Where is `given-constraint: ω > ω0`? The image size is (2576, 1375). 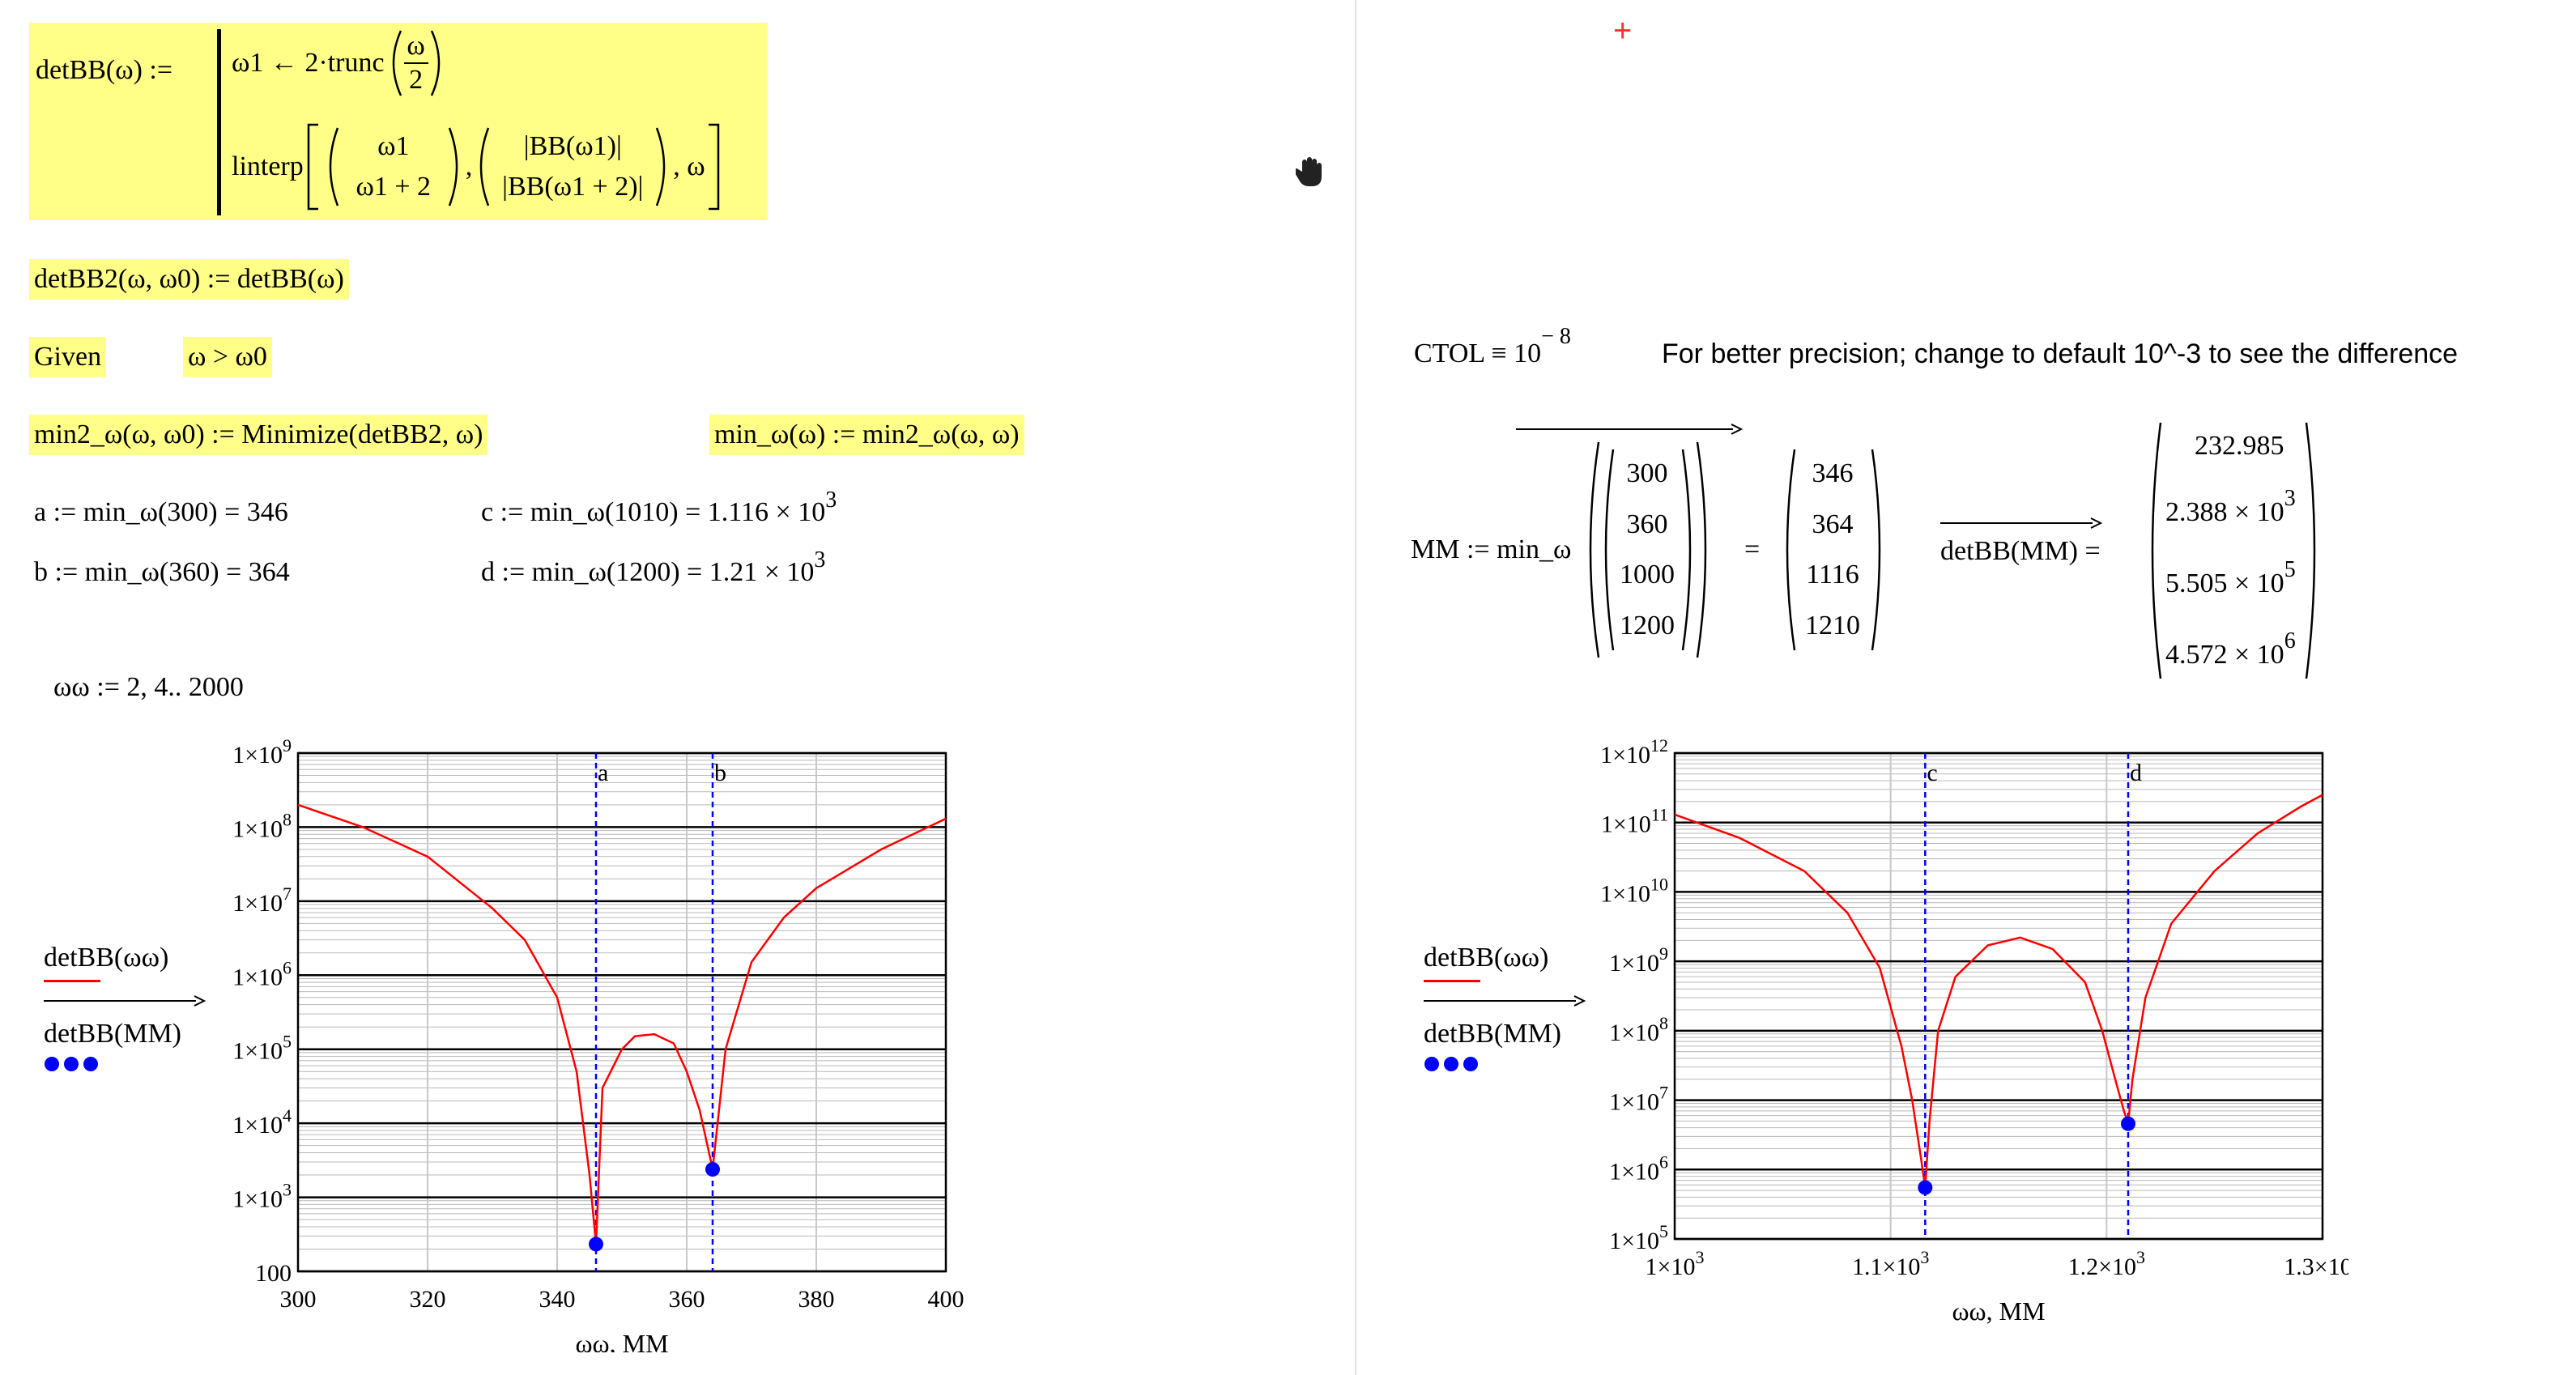 given-constraint: ω > ω0 is located at coordinates (227, 357).